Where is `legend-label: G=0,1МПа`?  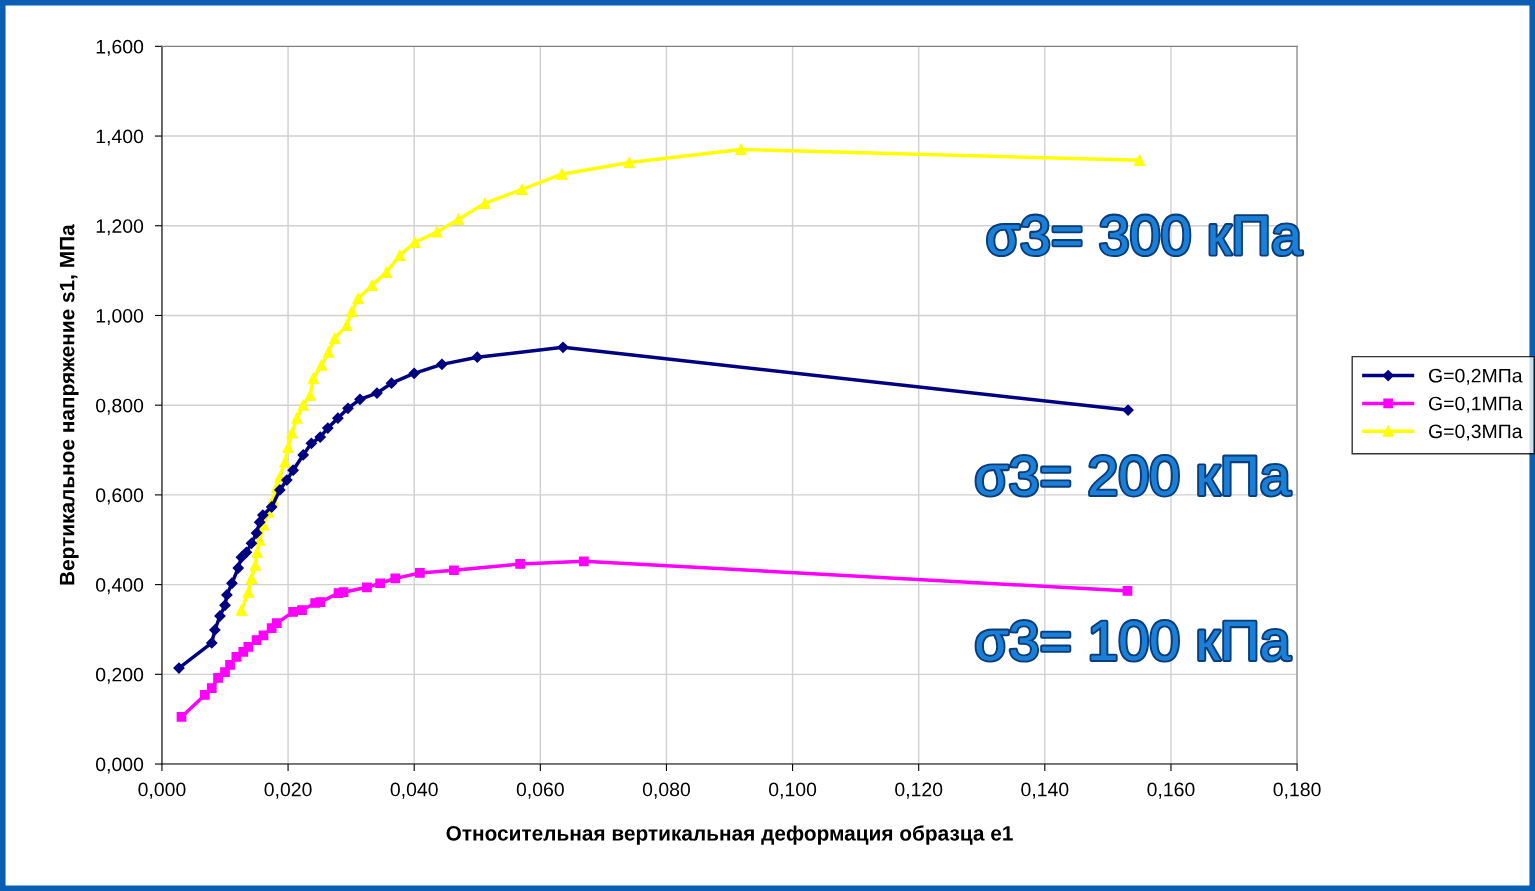
legend-label: G=0,1МПа is located at coordinates (1476, 404).